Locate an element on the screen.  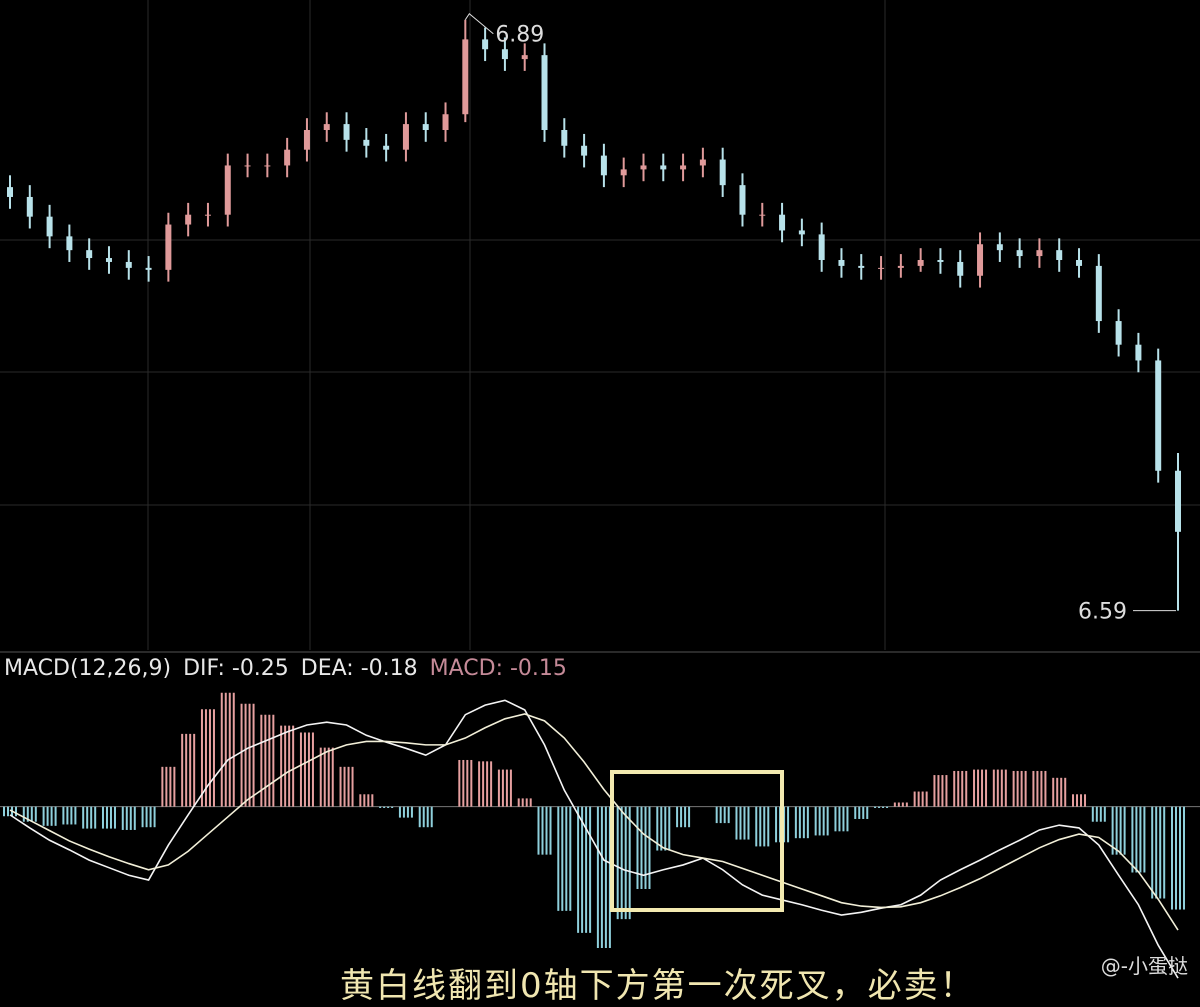
macd-label: MACD: -0.15 is located at coordinates (498, 668).